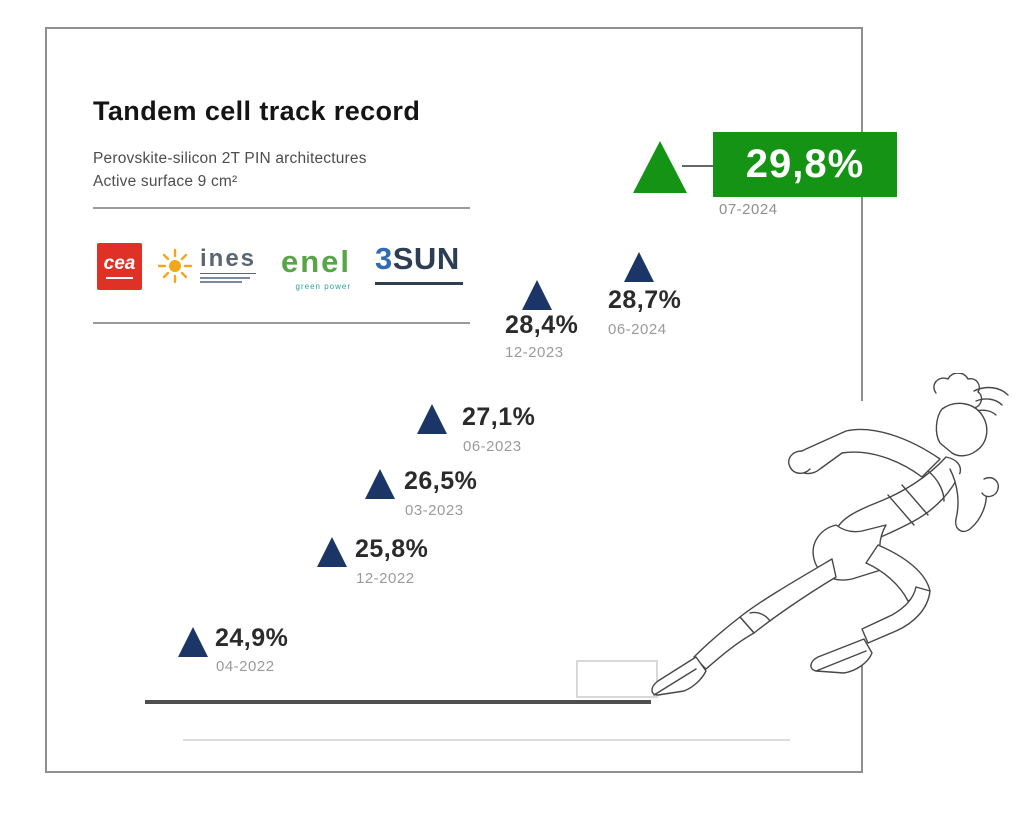 The height and width of the screenshot is (829, 1030). What do you see at coordinates (252, 638) in the screenshot?
I see `point-value: 24,9%` at bounding box center [252, 638].